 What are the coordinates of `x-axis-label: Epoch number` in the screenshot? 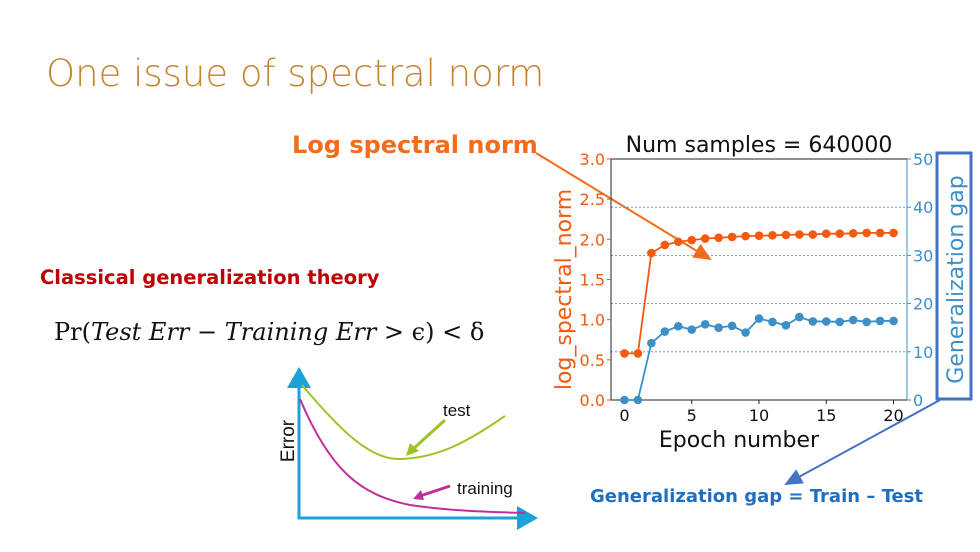 It's located at (739, 440).